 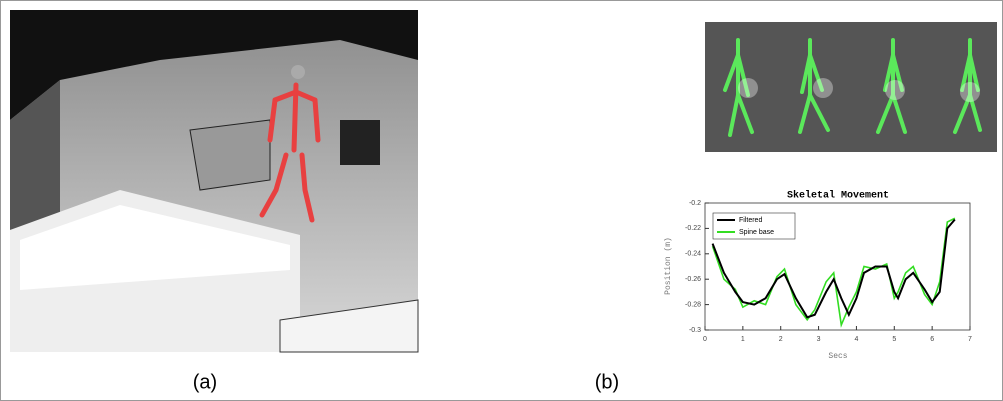 What do you see at coordinates (750, 220) in the screenshot?
I see `legend-label: Filtered` at bounding box center [750, 220].